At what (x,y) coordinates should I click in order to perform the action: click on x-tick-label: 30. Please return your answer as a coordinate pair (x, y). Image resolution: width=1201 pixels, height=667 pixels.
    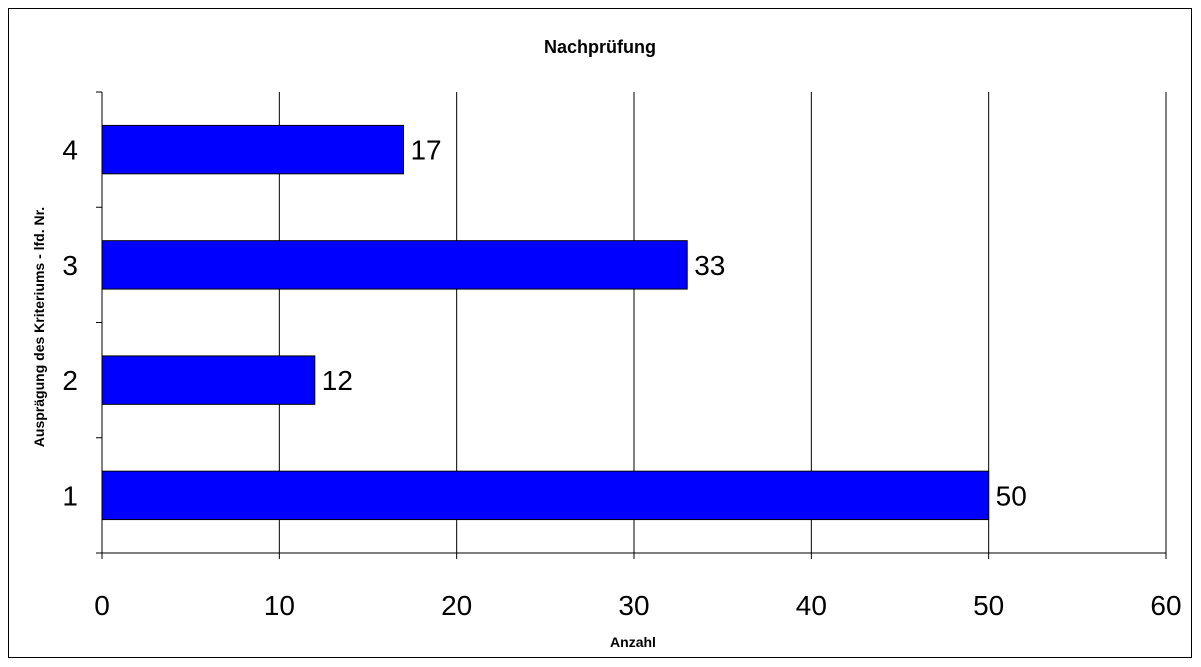
    Looking at the image, I should click on (633, 605).